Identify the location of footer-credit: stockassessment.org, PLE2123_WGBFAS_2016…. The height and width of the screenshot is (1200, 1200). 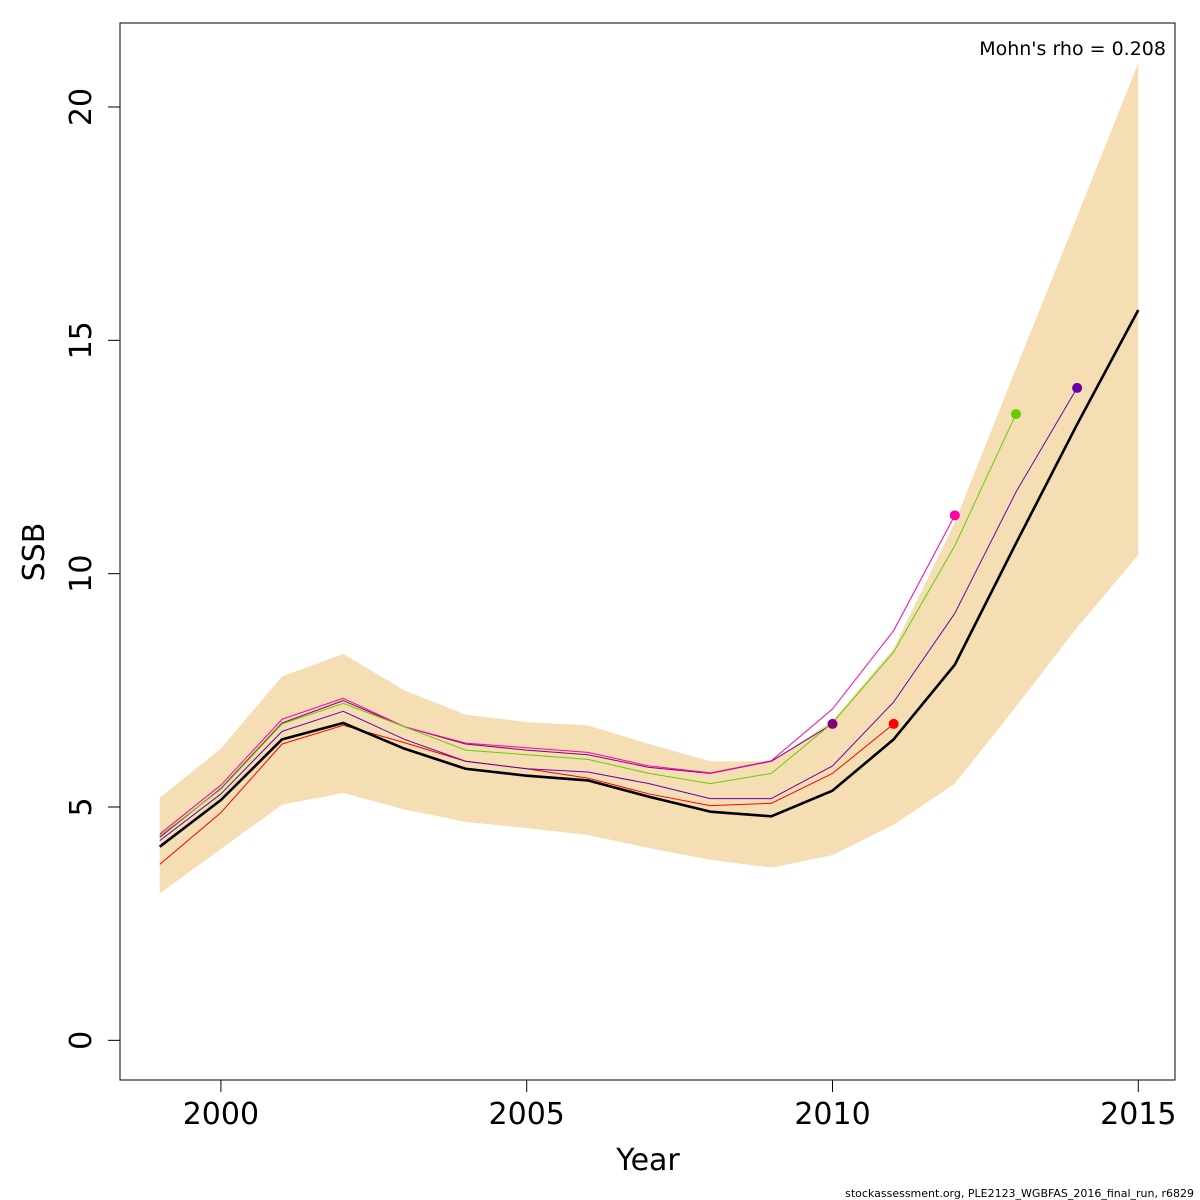
(1019, 1193).